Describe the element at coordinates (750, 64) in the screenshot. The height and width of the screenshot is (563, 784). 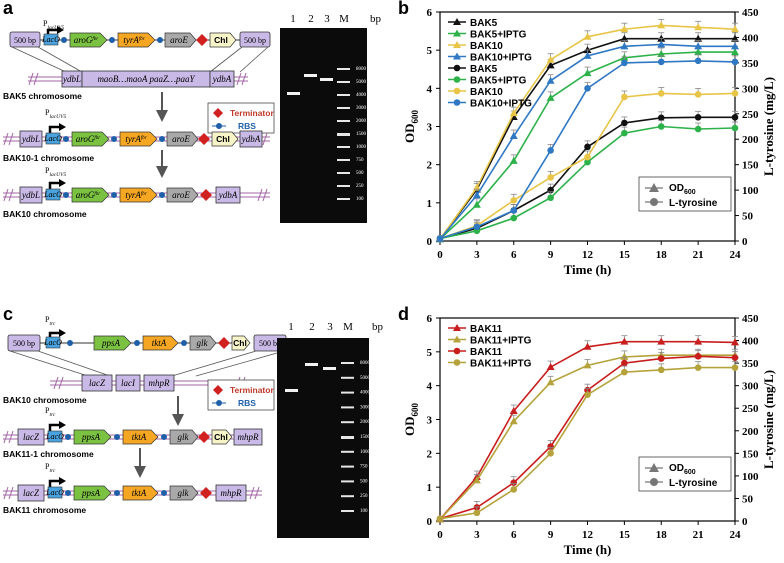
I see `b-ytick-right-350: 350` at that location.